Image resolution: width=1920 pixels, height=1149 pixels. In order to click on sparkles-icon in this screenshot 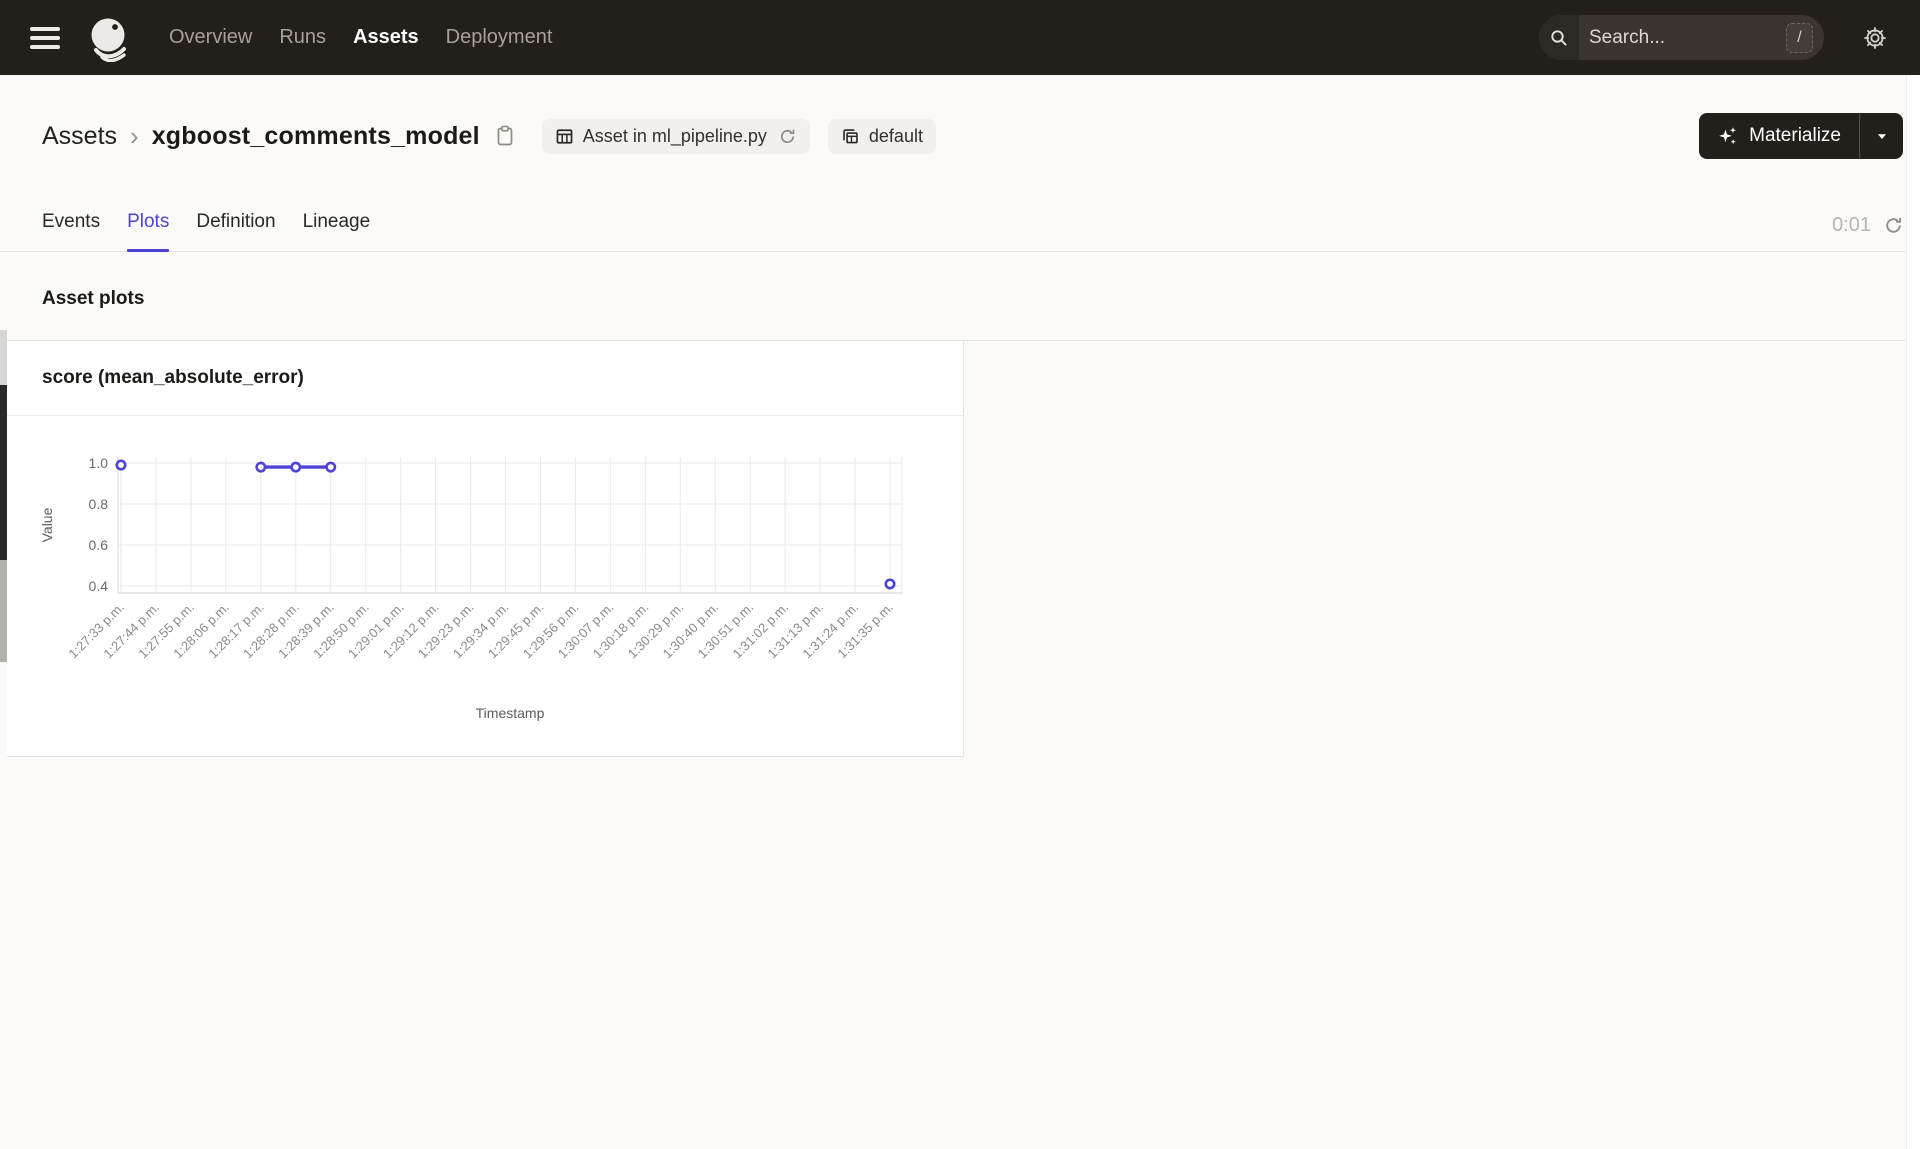, I will do `click(1728, 136)`.